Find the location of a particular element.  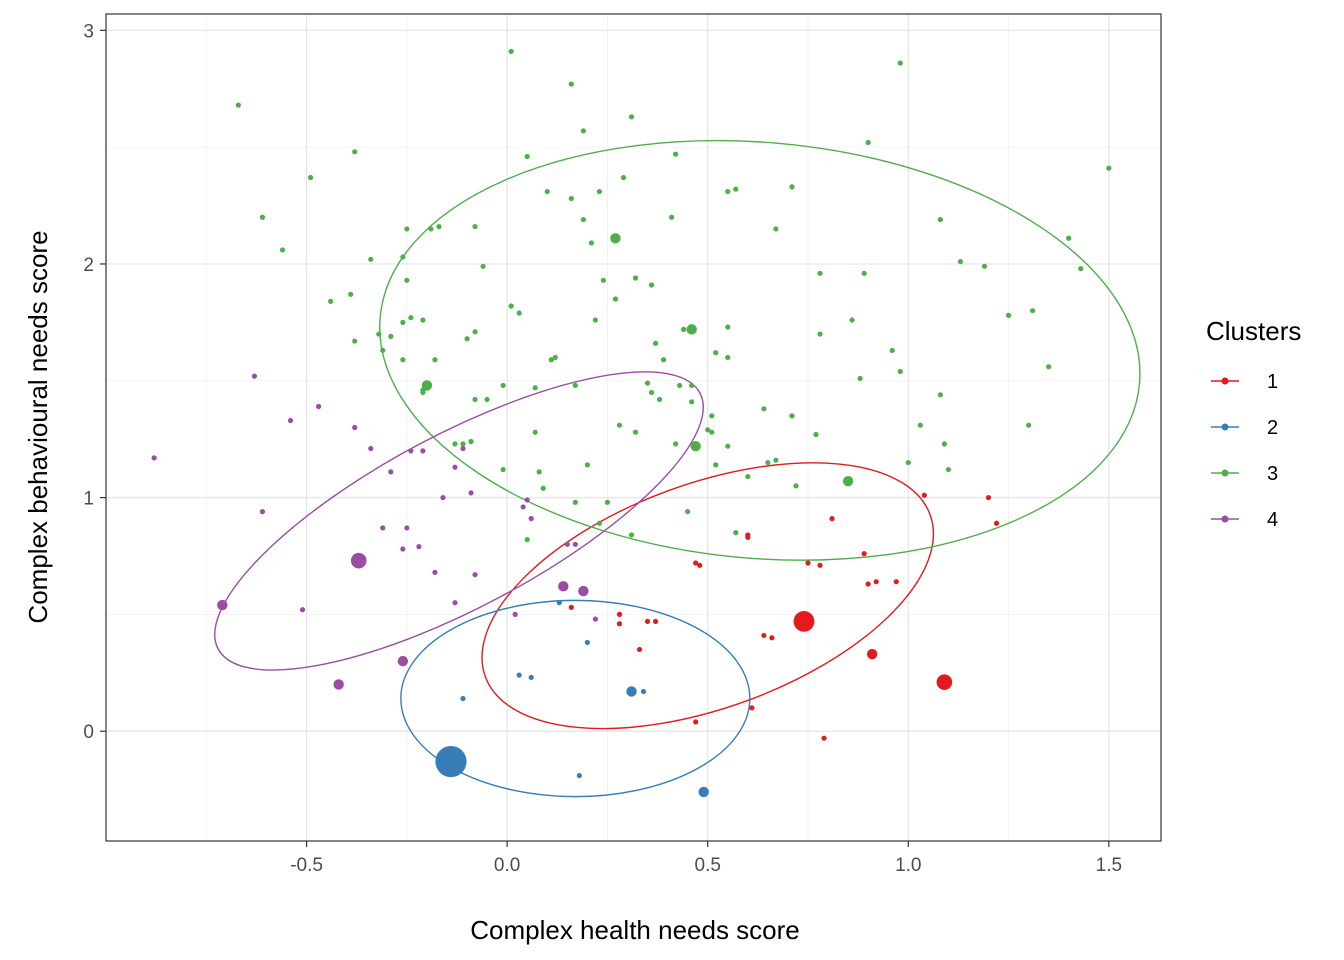

legend-label-3: 3 is located at coordinates (1272, 474).